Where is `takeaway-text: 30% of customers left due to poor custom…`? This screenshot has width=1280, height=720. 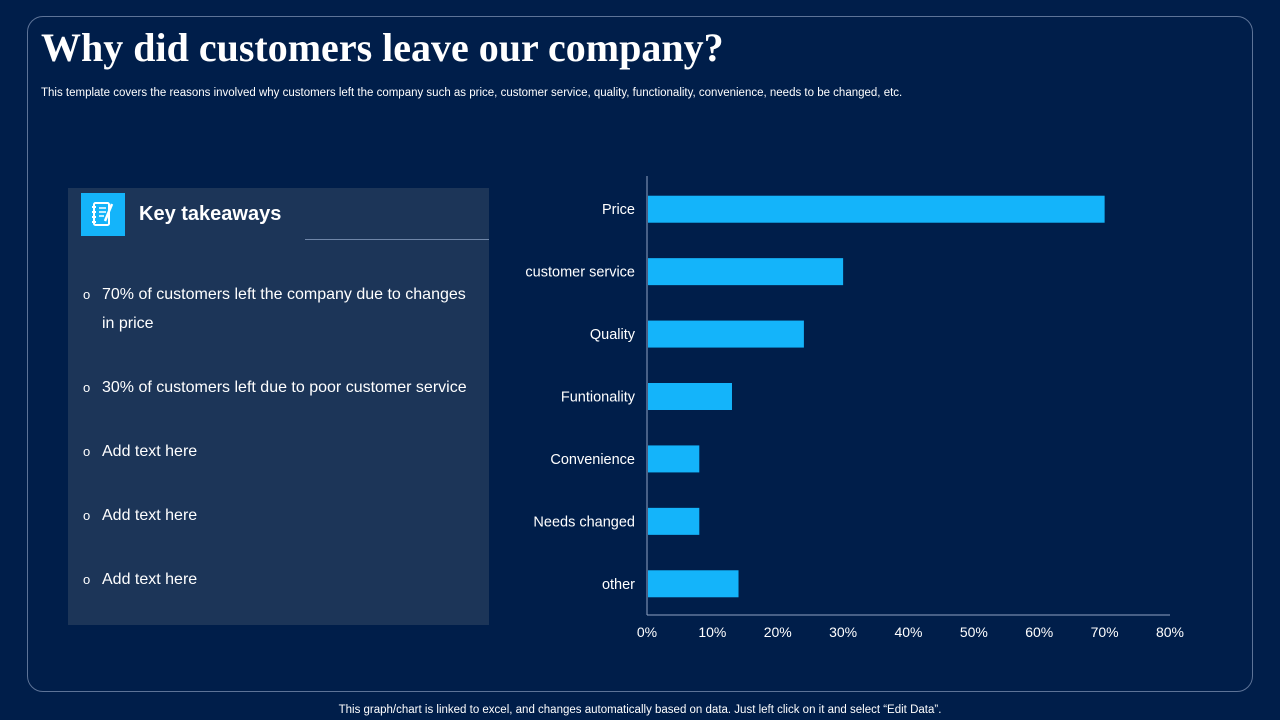
takeaway-text: 30% of customers left due to poor custom… is located at coordinates (284, 387).